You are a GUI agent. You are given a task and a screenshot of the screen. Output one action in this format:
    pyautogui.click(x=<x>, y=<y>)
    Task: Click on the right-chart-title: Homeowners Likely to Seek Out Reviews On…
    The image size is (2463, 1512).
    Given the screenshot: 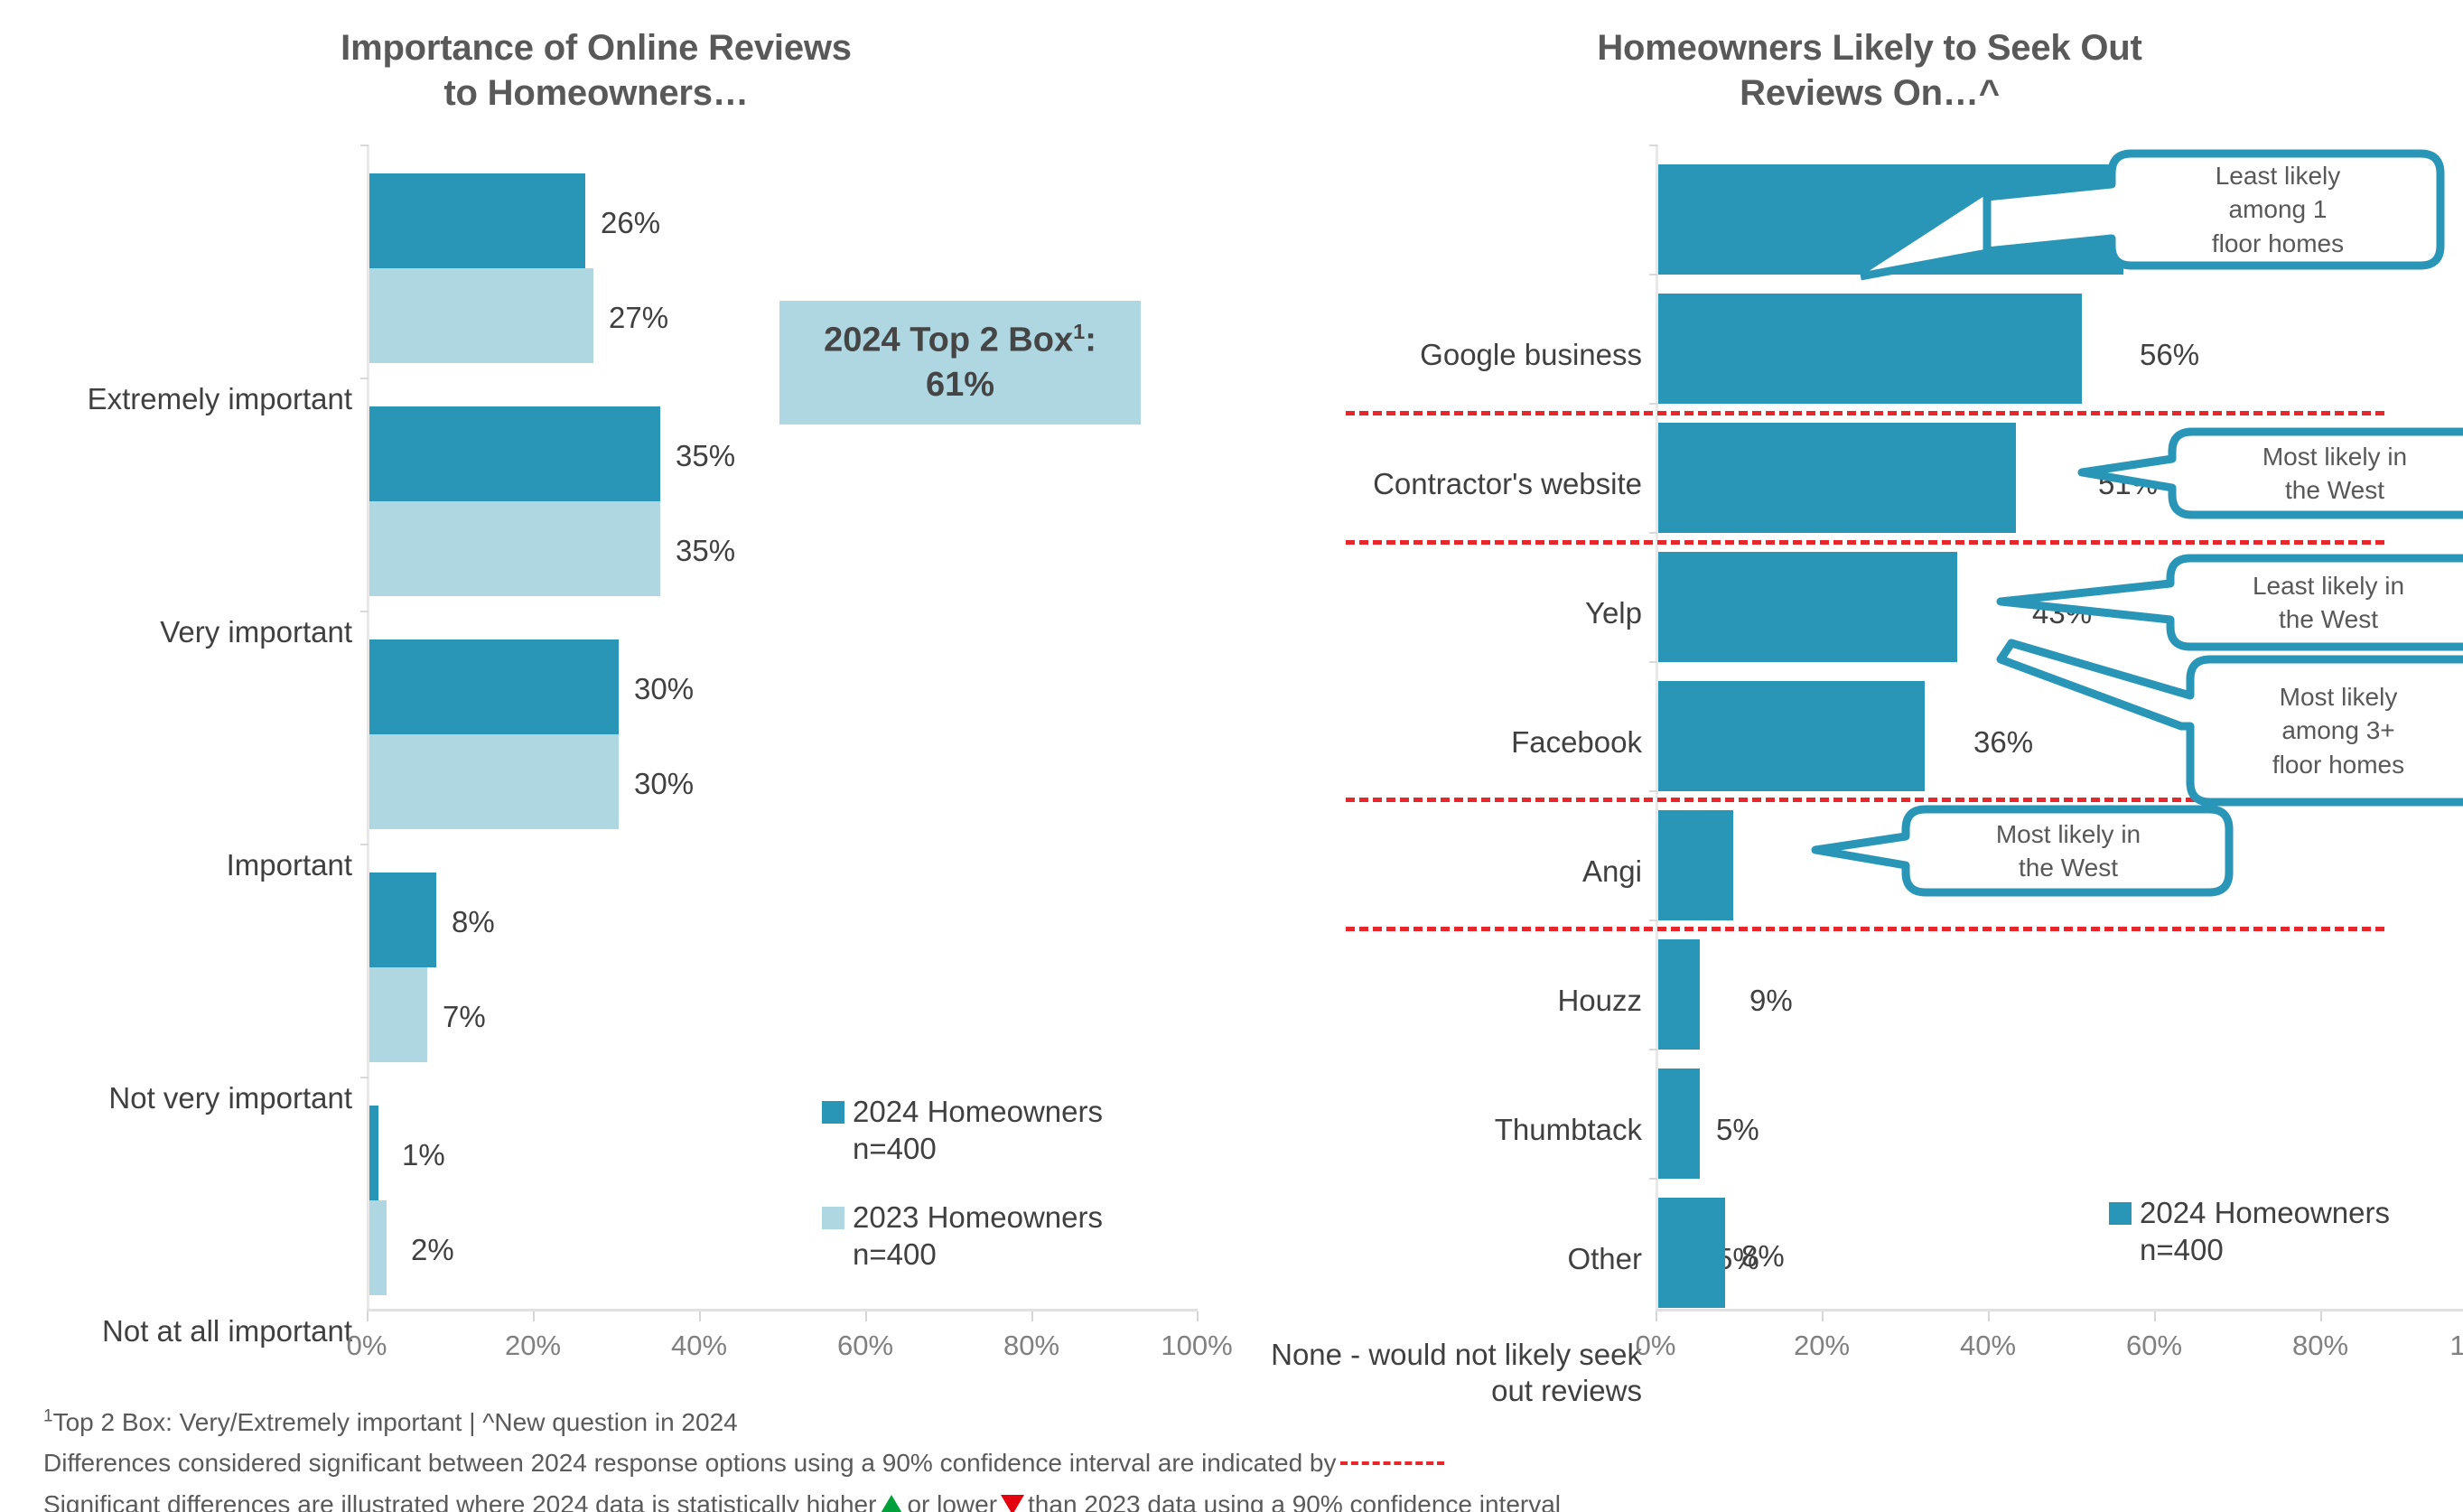 What is the action you would take?
    pyautogui.click(x=1869, y=71)
    